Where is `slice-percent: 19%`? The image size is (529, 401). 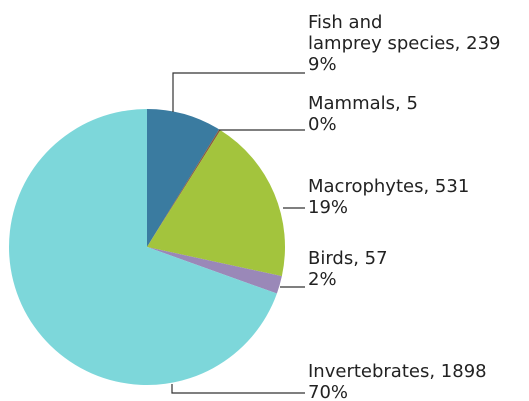 slice-percent: 19% is located at coordinates (328, 207).